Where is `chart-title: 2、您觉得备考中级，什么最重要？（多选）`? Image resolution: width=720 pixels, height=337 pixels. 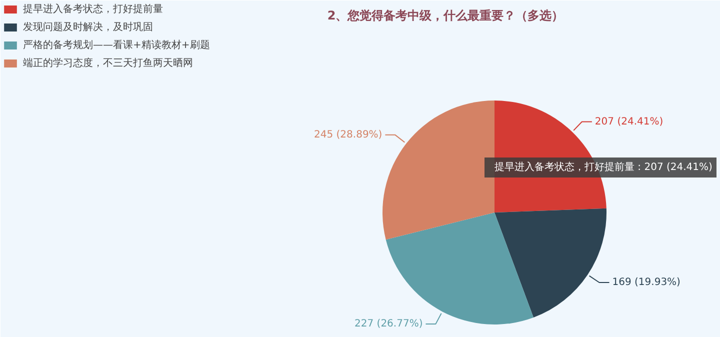
chart-title: 2、您觉得备考中级，什么最重要？（多选） is located at coordinates (445, 15).